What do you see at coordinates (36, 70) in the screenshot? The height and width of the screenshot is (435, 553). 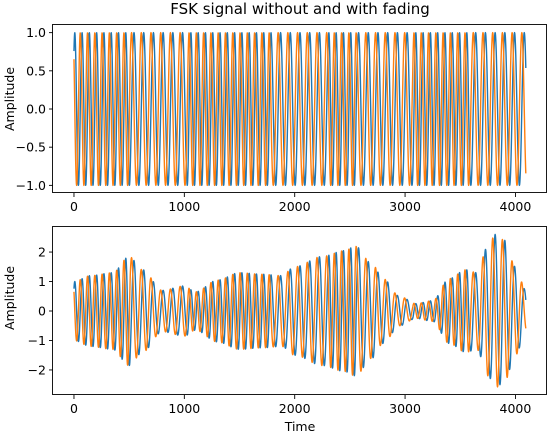 I see `top-y-tick-label: 0.5` at bounding box center [36, 70].